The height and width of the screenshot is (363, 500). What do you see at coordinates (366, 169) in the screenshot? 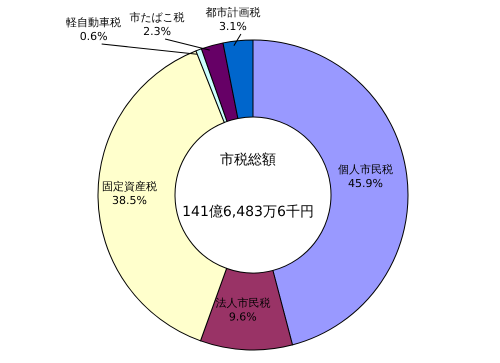
I see `slice-label: 個人市民税` at bounding box center [366, 169].